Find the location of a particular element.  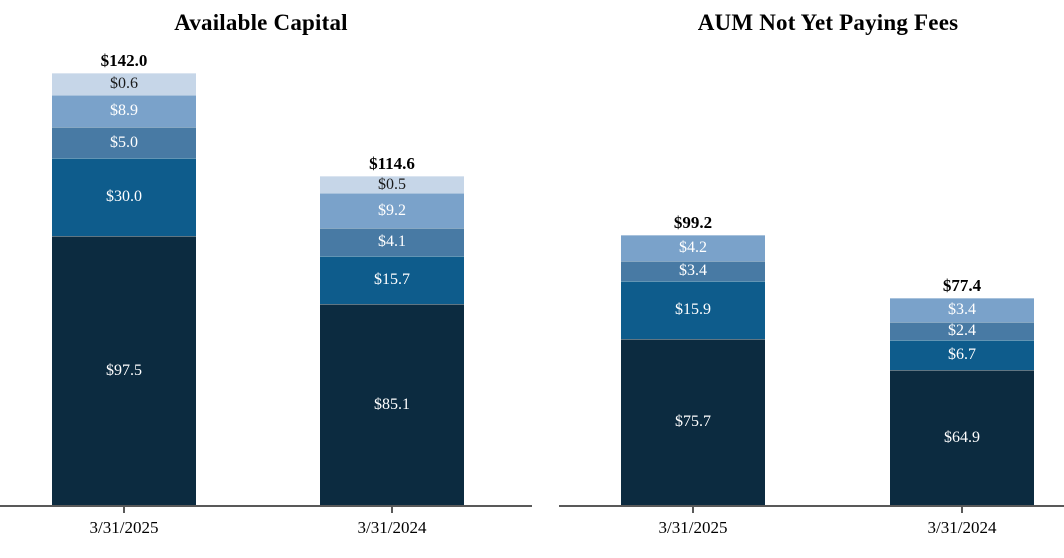

segment-value-label: $30.0 is located at coordinates (124, 196).